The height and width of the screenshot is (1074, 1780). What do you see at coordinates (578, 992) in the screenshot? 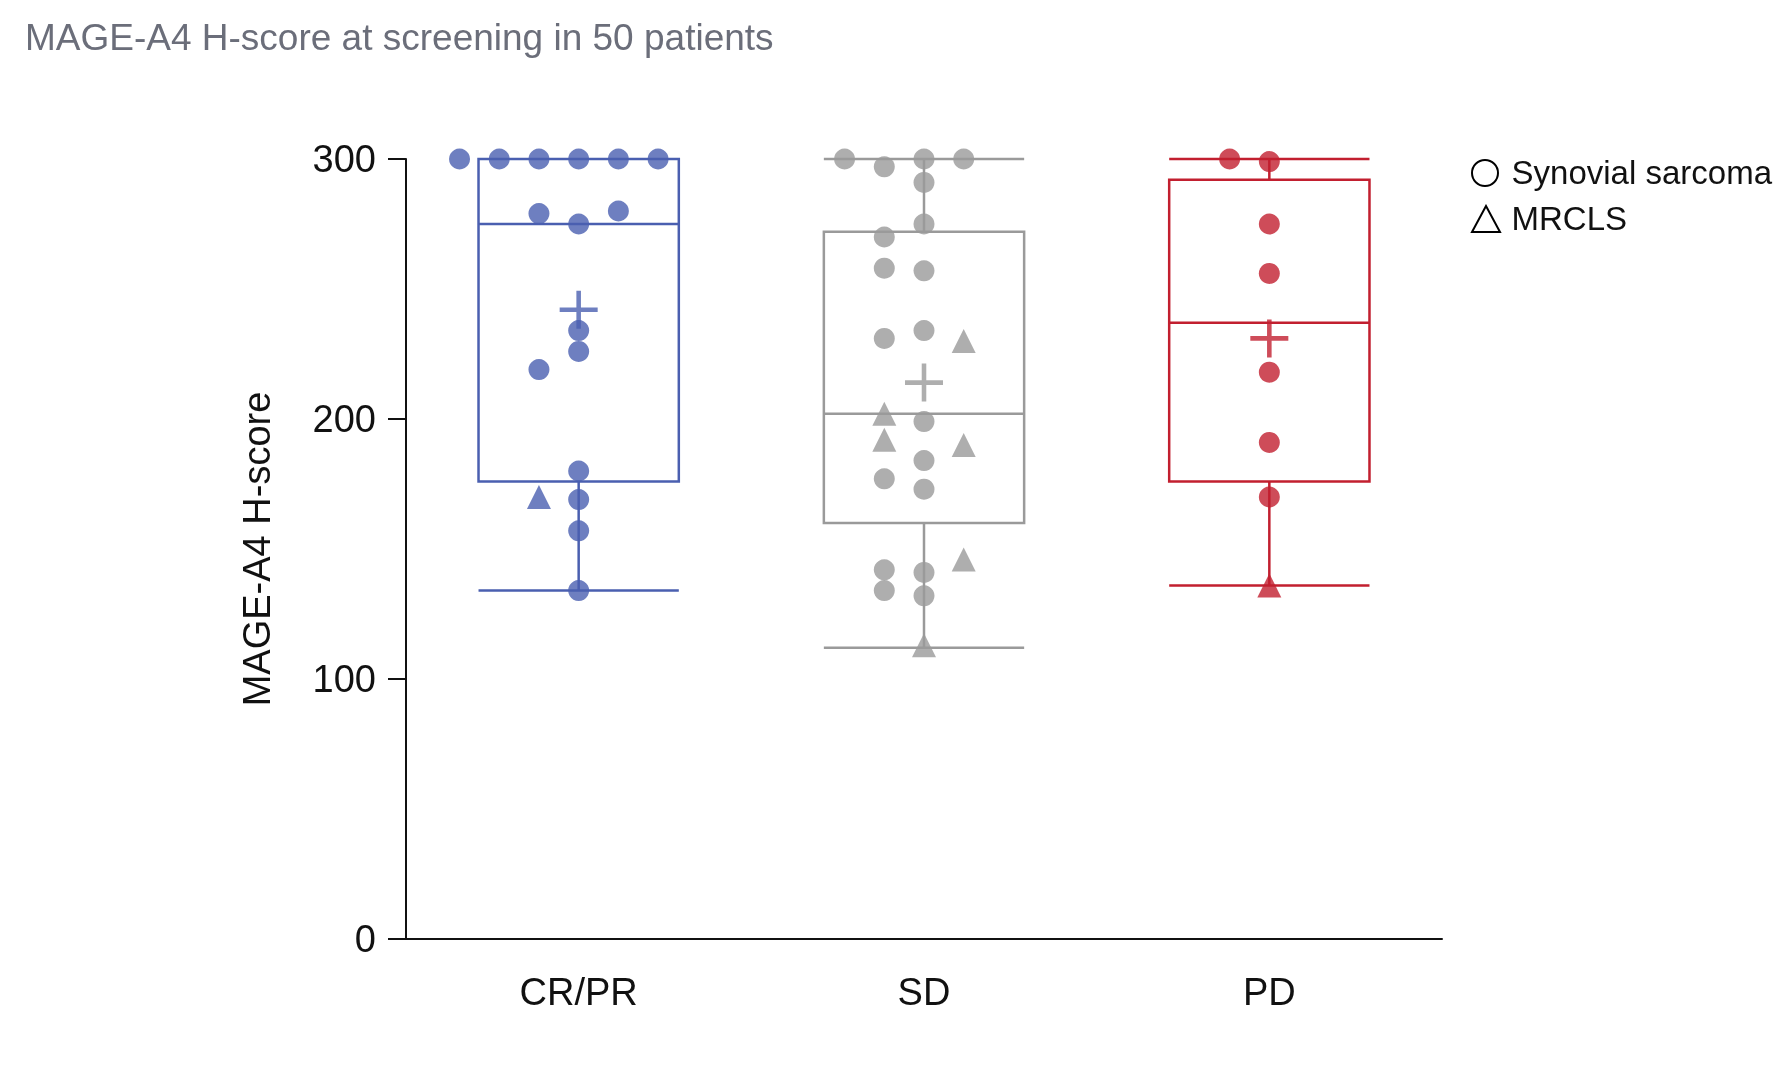
I see `x-tick-label: CR/PR` at bounding box center [578, 992].